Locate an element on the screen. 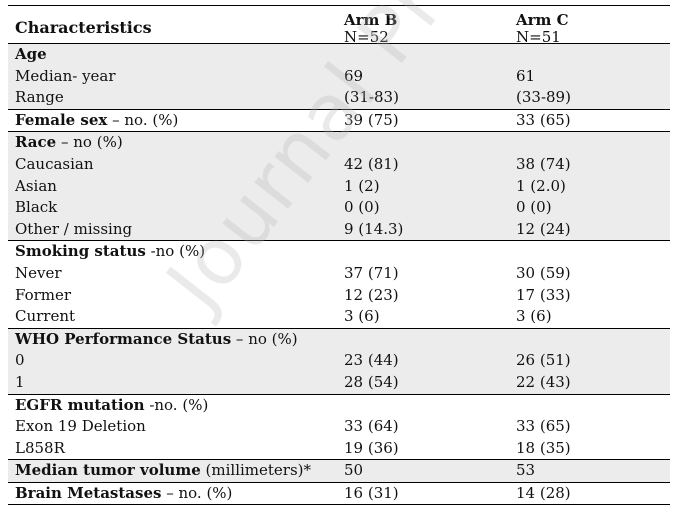 This screenshot has width=678, height=515. table-row: Former 12 (23) 17 (33) is located at coordinates (339, 296).